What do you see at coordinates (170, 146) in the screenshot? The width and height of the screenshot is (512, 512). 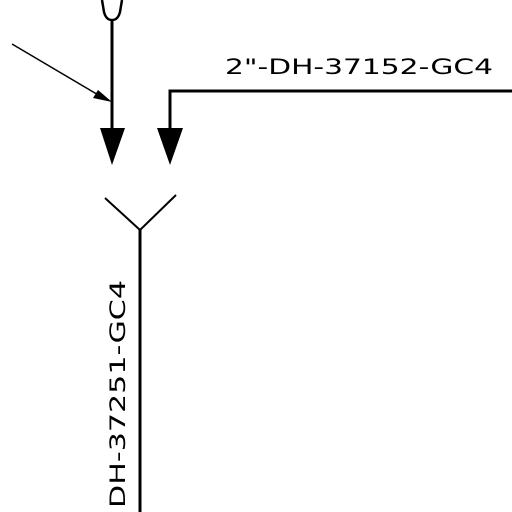 I see `right-flow-arrow` at bounding box center [170, 146].